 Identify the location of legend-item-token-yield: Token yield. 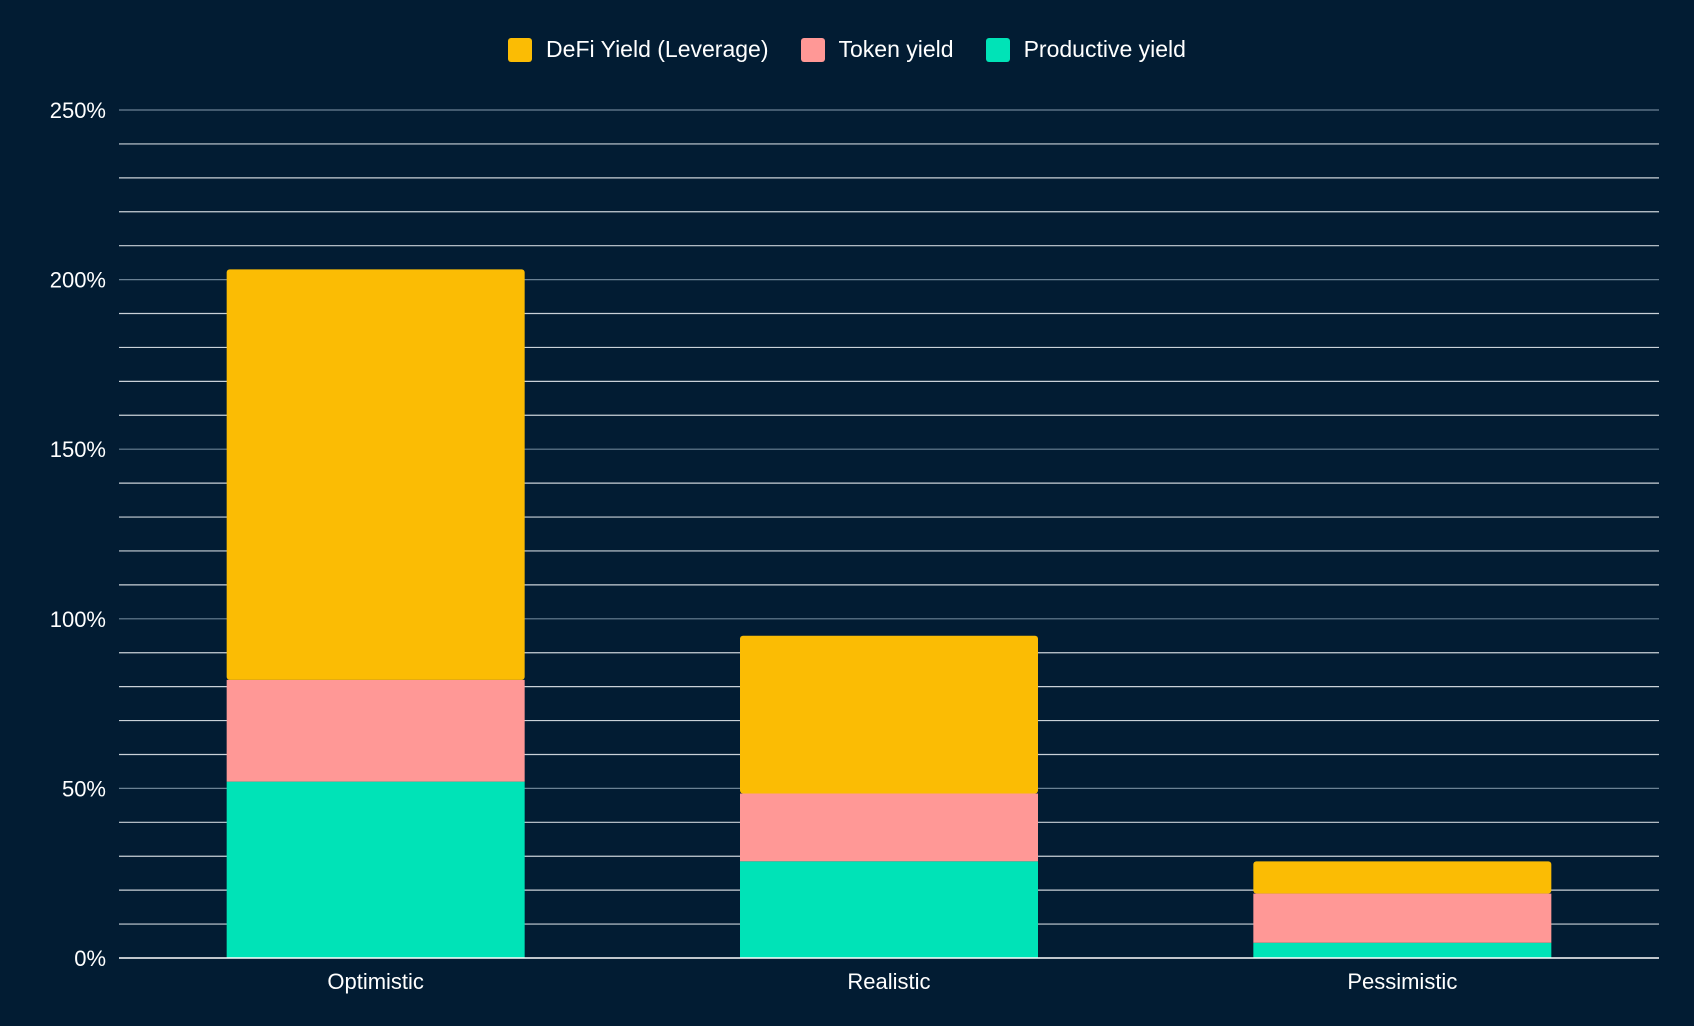
(877, 49).